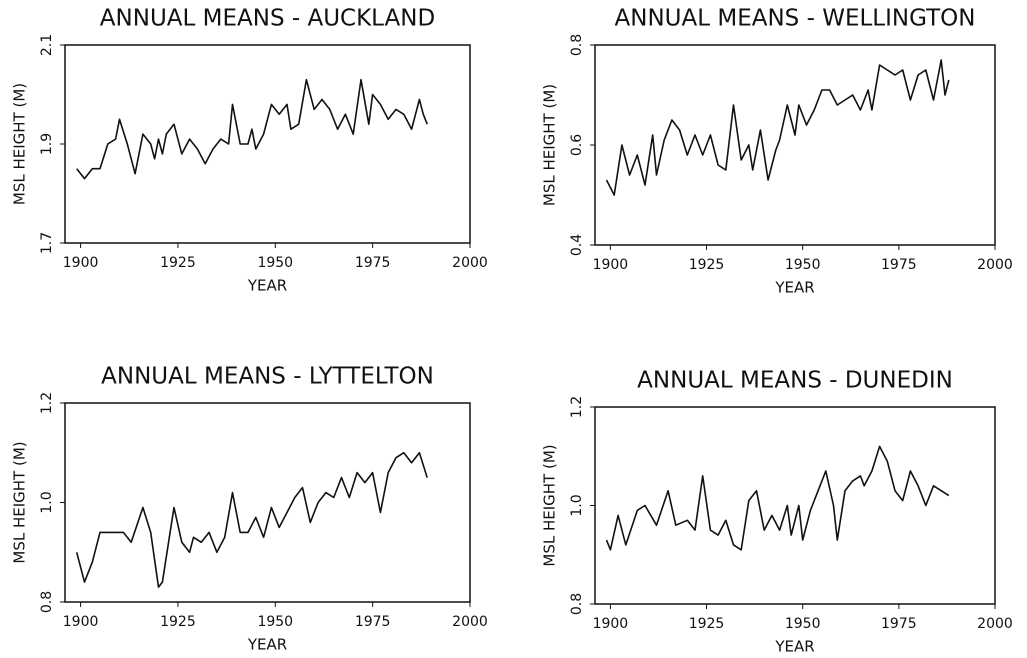 This screenshot has height=658, width=1027. Describe the element at coordinates (795, 381) in the screenshot. I see `chart-title: ANNUAL MEANS - DUNEDIN` at that location.